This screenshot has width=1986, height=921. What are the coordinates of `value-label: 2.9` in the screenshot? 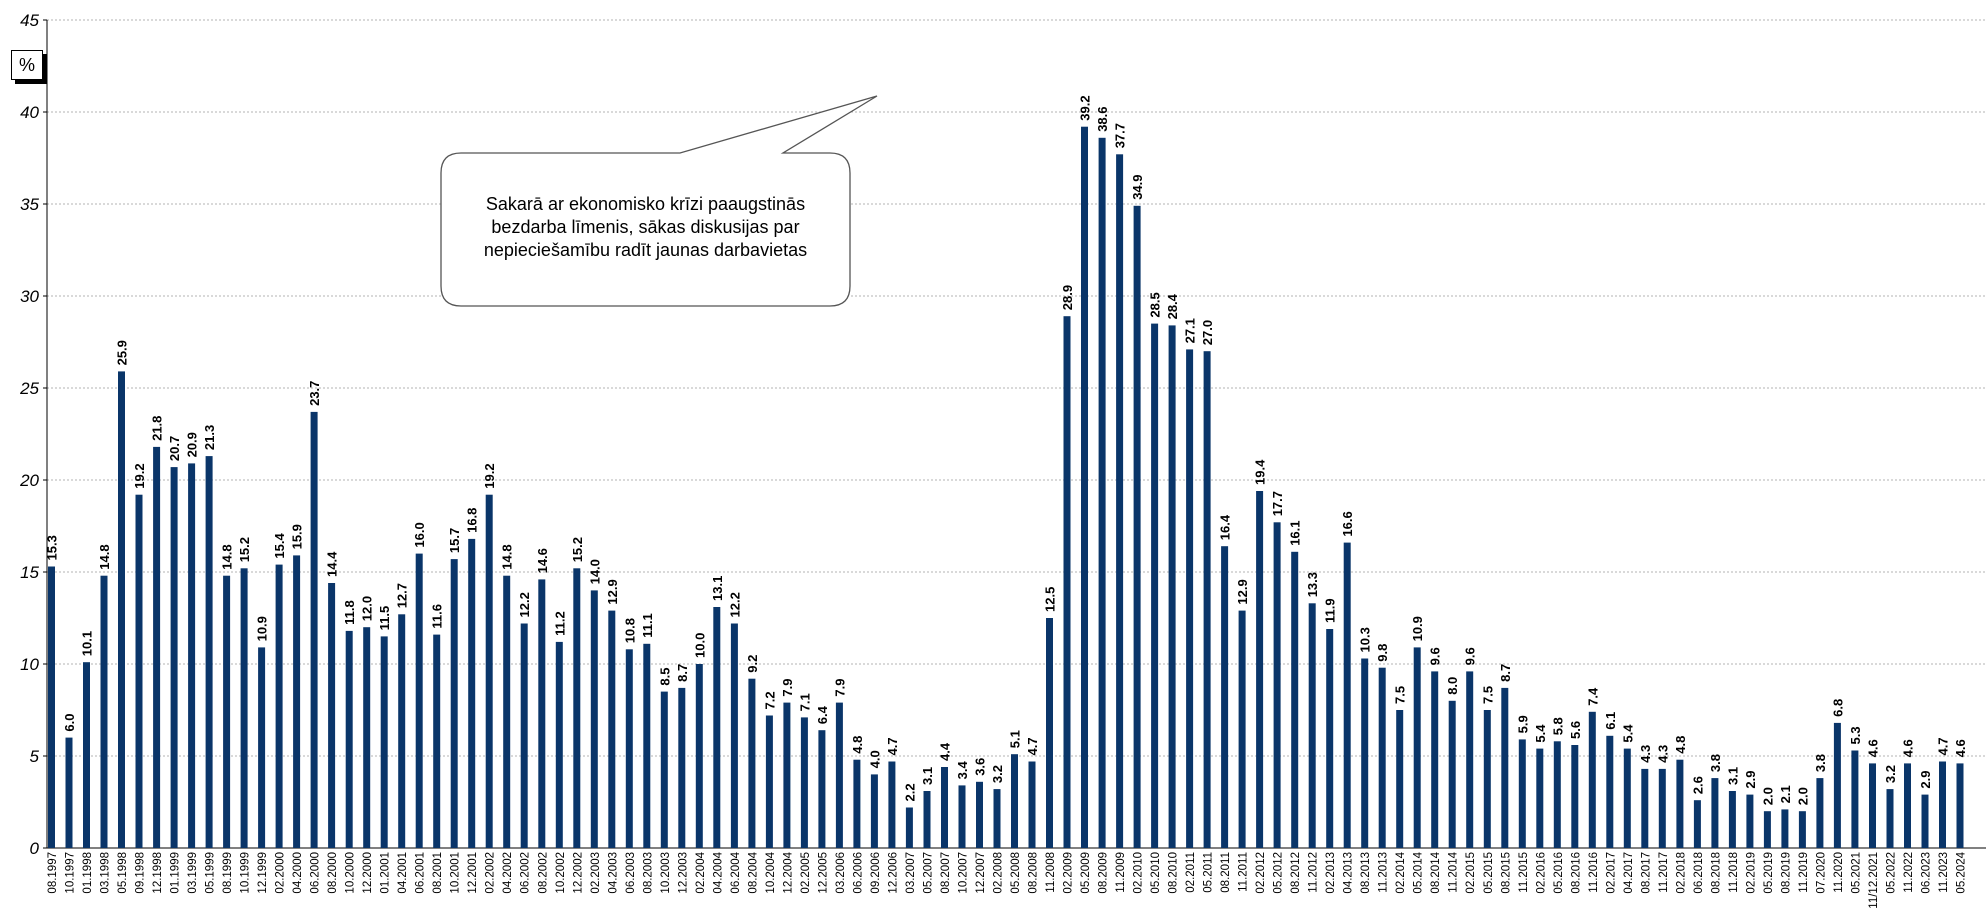 It's located at (1750, 780).